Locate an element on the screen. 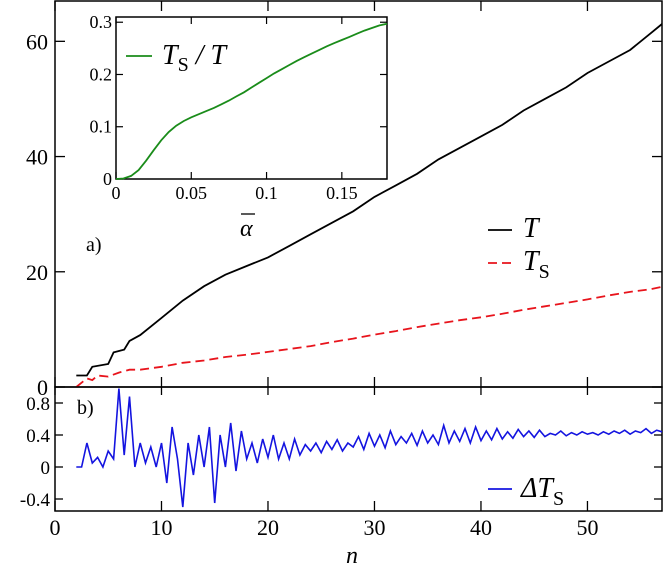 The image size is (664, 568). inset-y-tick-label-3: 0.3 is located at coordinates (101, 22).